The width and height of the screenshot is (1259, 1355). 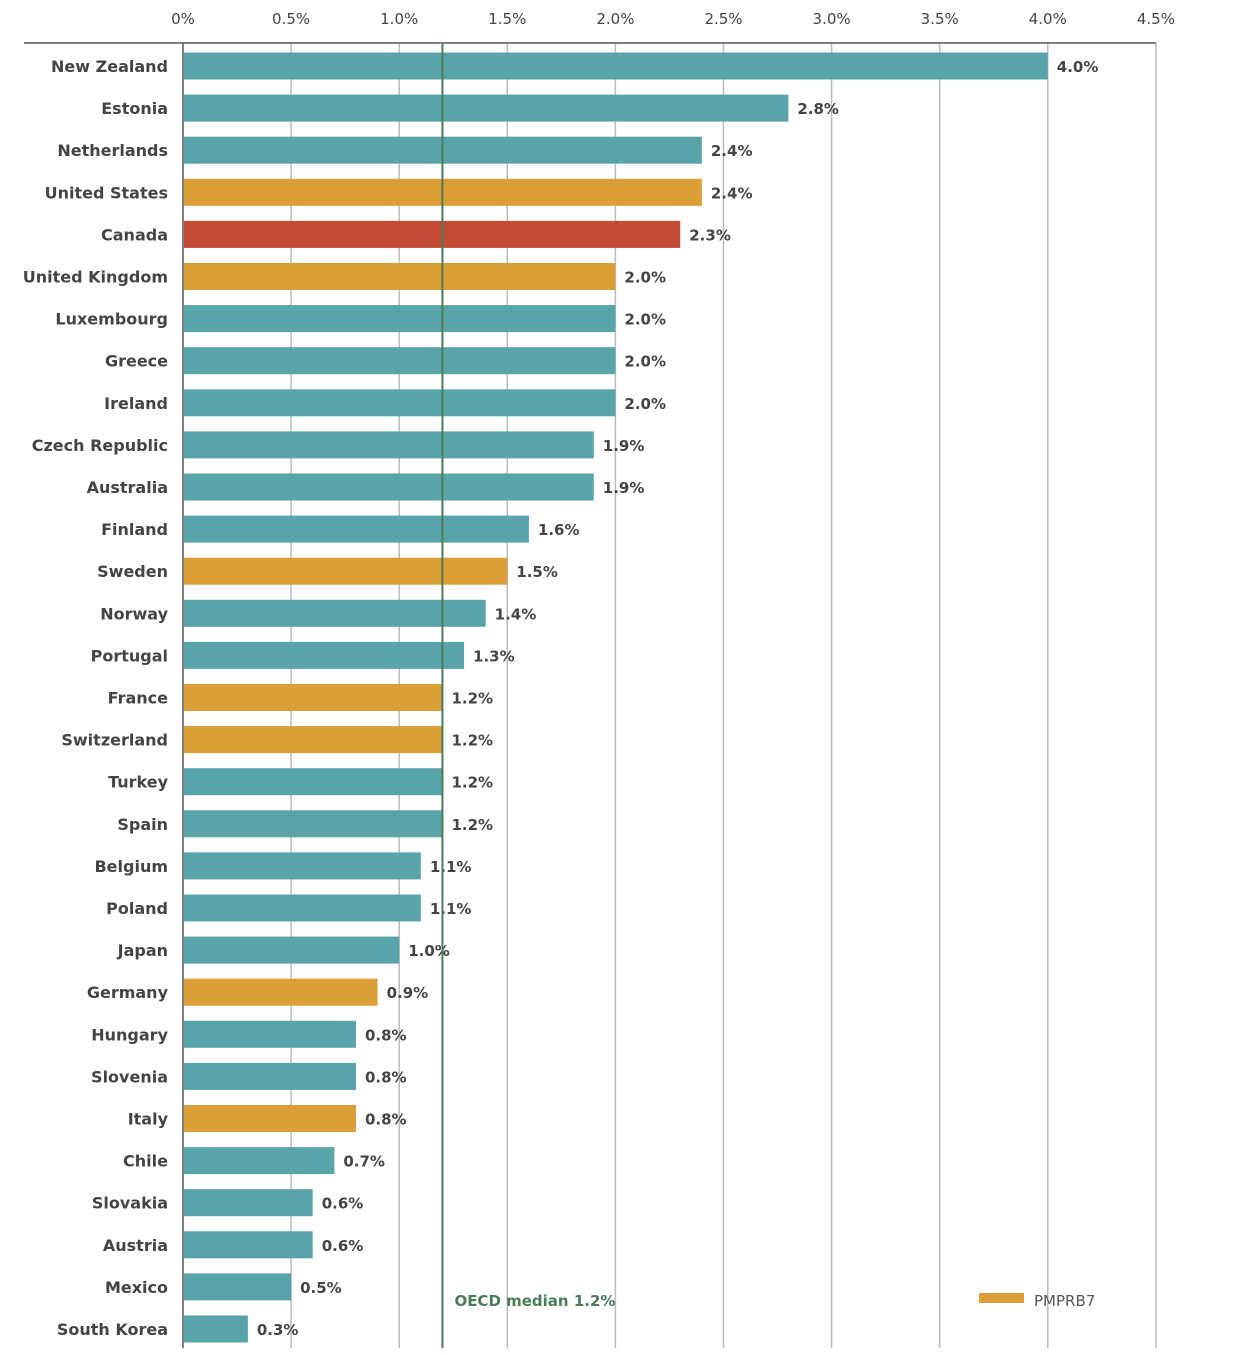 What do you see at coordinates (145, 1161) in the screenshot?
I see `category-label: Chile` at bounding box center [145, 1161].